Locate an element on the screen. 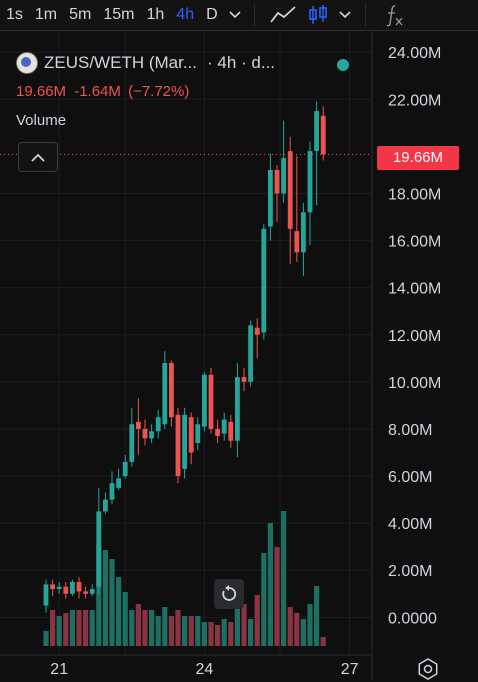  reset-icon is located at coordinates (229, 593).